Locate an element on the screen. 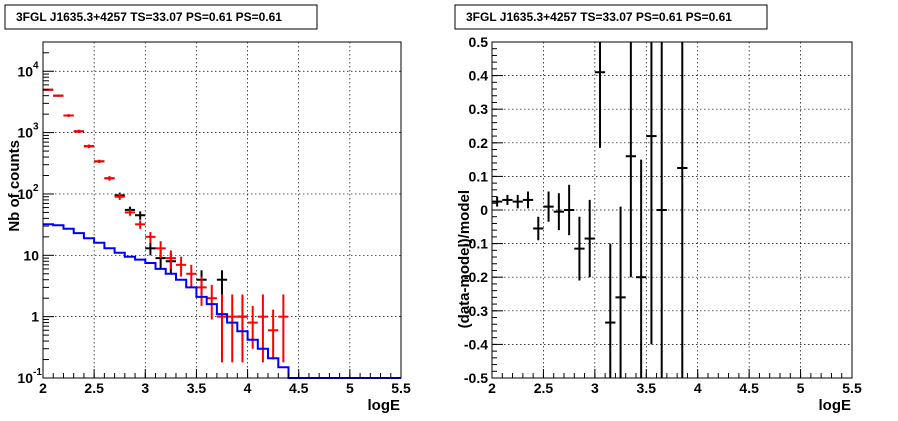 This screenshot has width=898, height=421. y-tick-label: 1 is located at coordinates (35, 317).